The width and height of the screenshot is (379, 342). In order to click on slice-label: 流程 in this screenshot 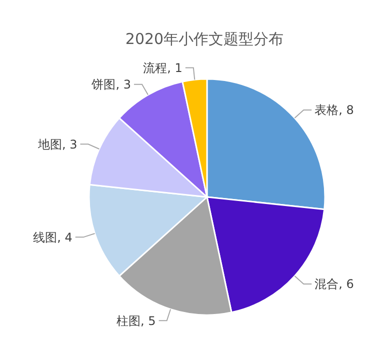, I will do `click(155, 67)`.